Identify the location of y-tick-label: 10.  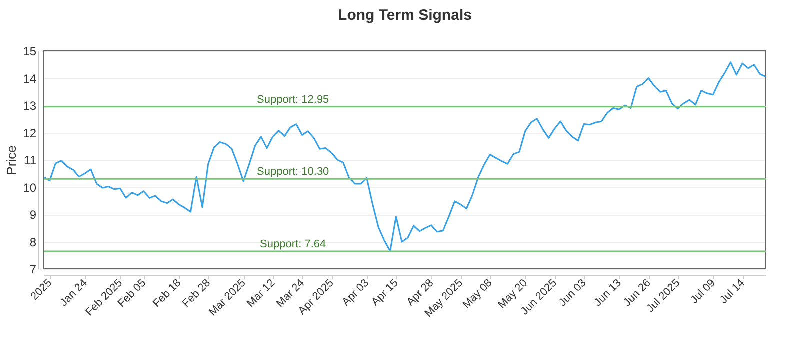
(30, 187).